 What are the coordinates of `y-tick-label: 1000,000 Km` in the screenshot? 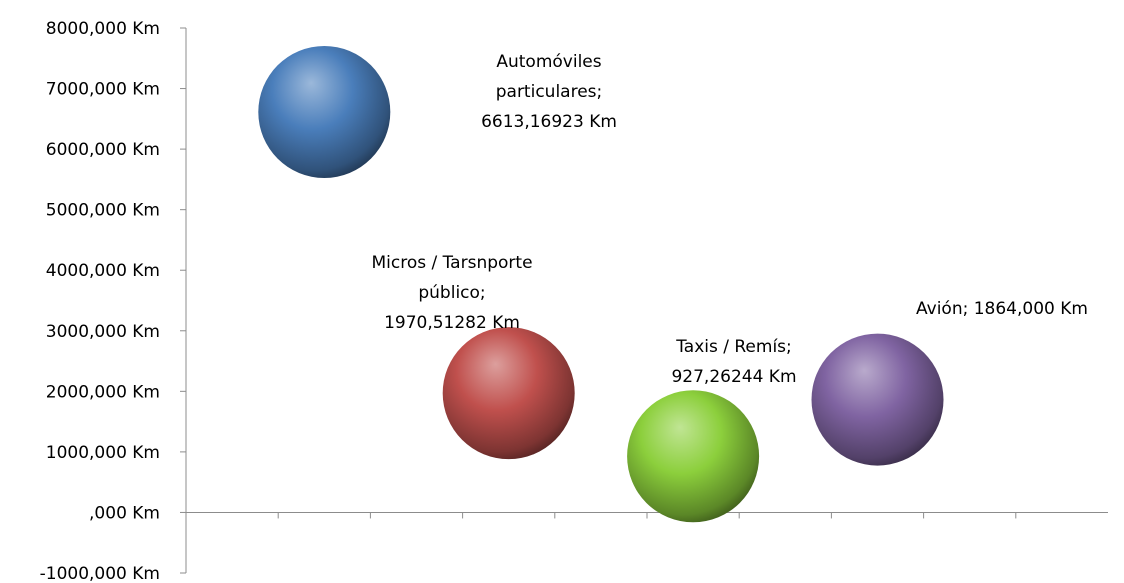 It's located at (103, 453).